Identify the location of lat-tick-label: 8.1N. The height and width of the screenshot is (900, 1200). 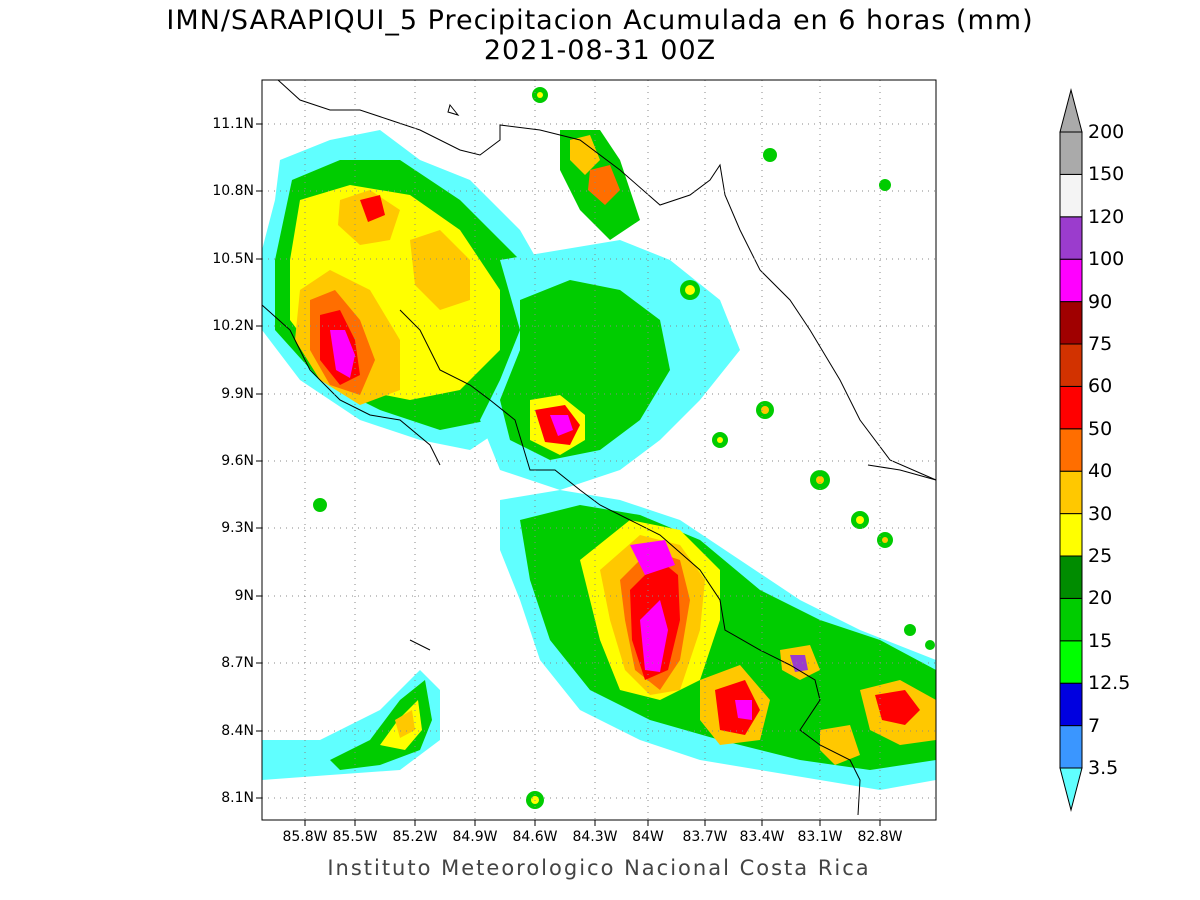
(237, 798).